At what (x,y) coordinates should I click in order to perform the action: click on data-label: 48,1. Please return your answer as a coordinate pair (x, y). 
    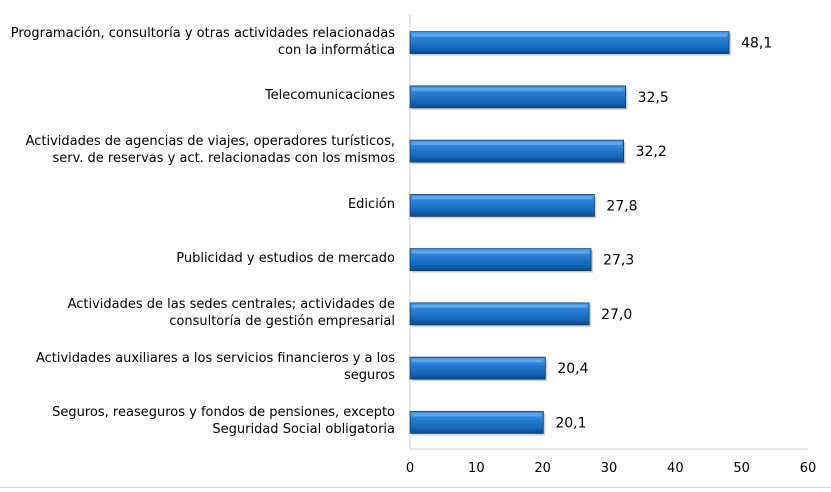
    Looking at the image, I should click on (756, 44).